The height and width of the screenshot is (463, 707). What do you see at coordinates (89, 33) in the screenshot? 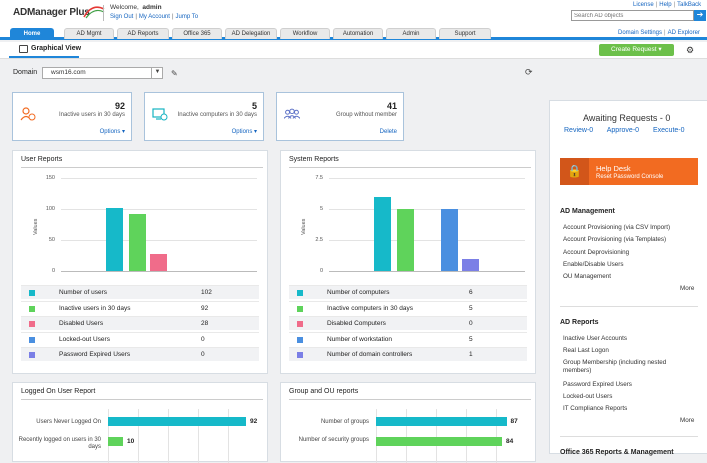
I see `tab-ad-mgmt: AD Mgmt` at bounding box center [89, 33].